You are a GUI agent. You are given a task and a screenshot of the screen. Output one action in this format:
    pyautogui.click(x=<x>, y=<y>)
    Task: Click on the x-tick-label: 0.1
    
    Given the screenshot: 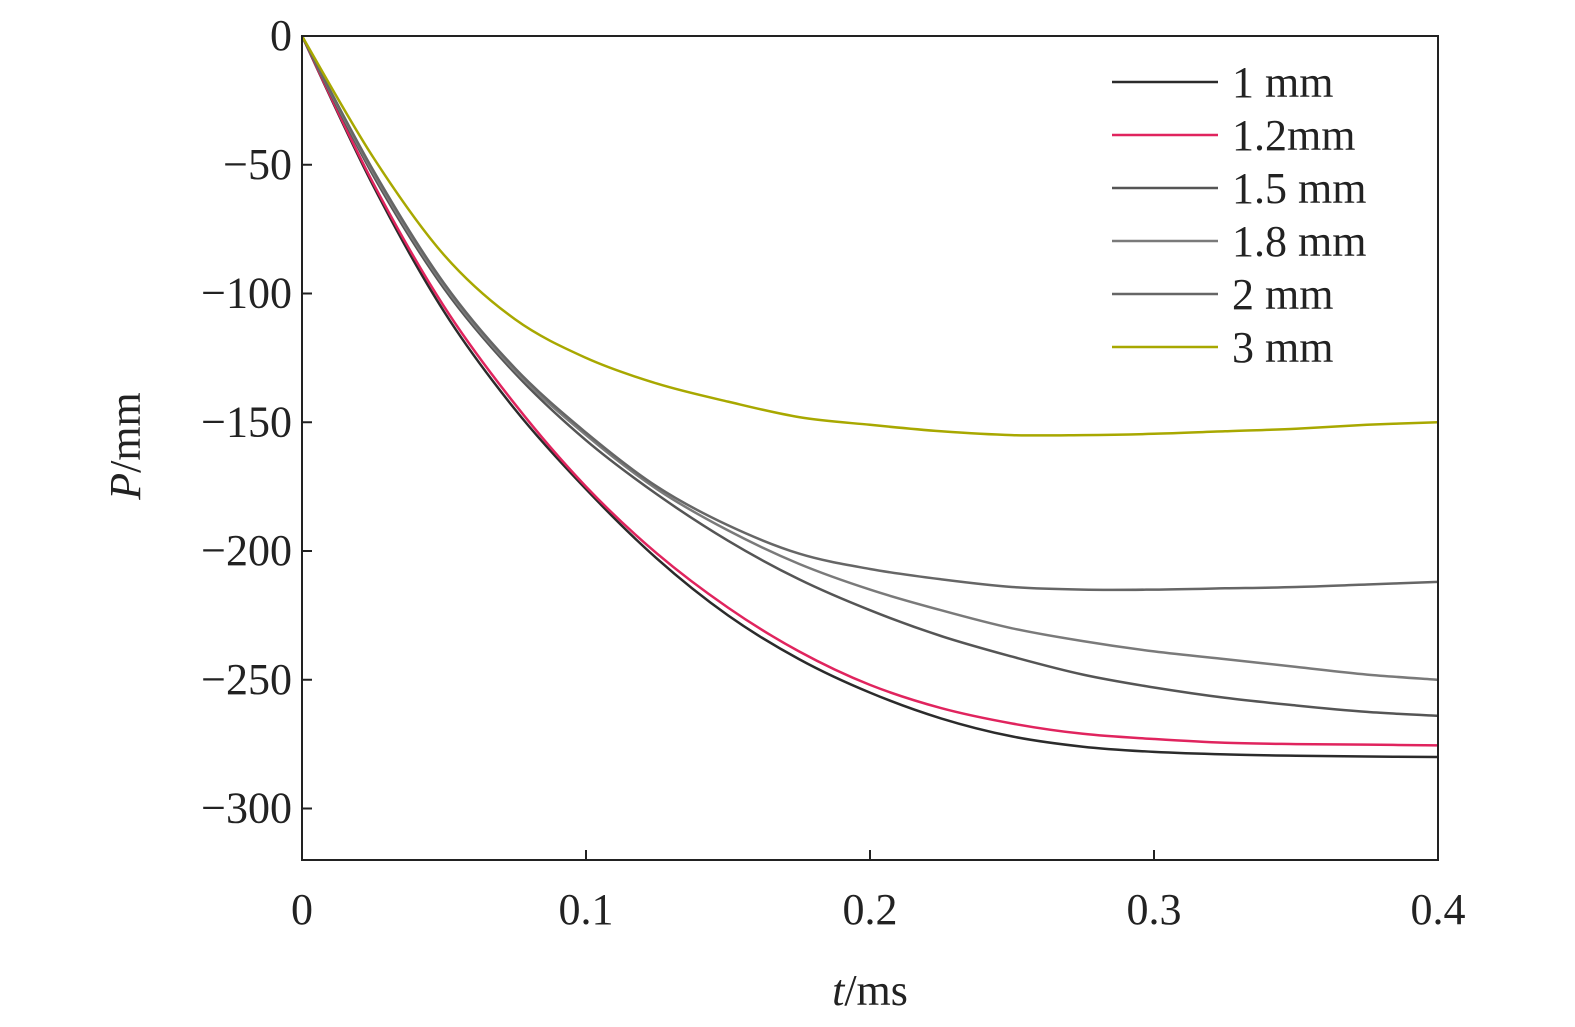 What is the action you would take?
    pyautogui.click(x=586, y=909)
    